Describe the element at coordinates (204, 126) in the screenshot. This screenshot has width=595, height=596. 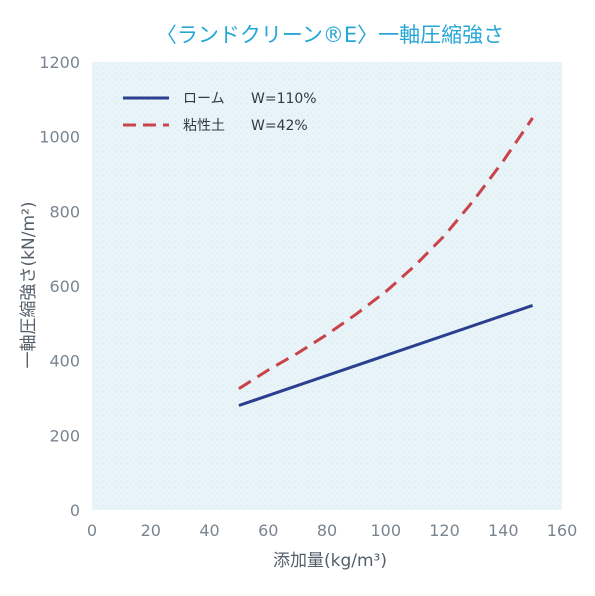
I see `legend-label-1: 粘性土` at that location.